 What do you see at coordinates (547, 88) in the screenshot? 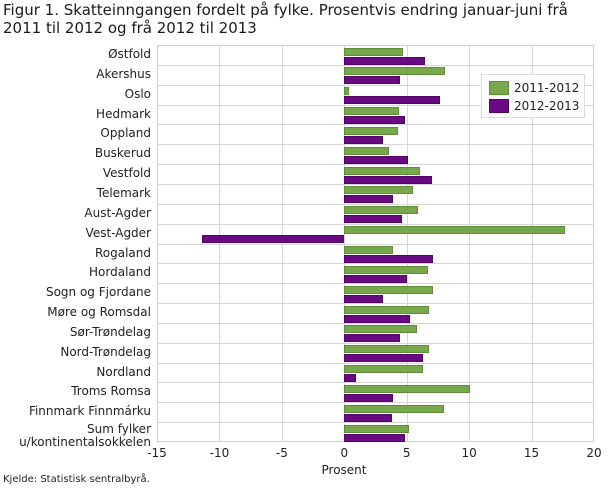
I see `legend-label: 2011-2012` at bounding box center [547, 88].